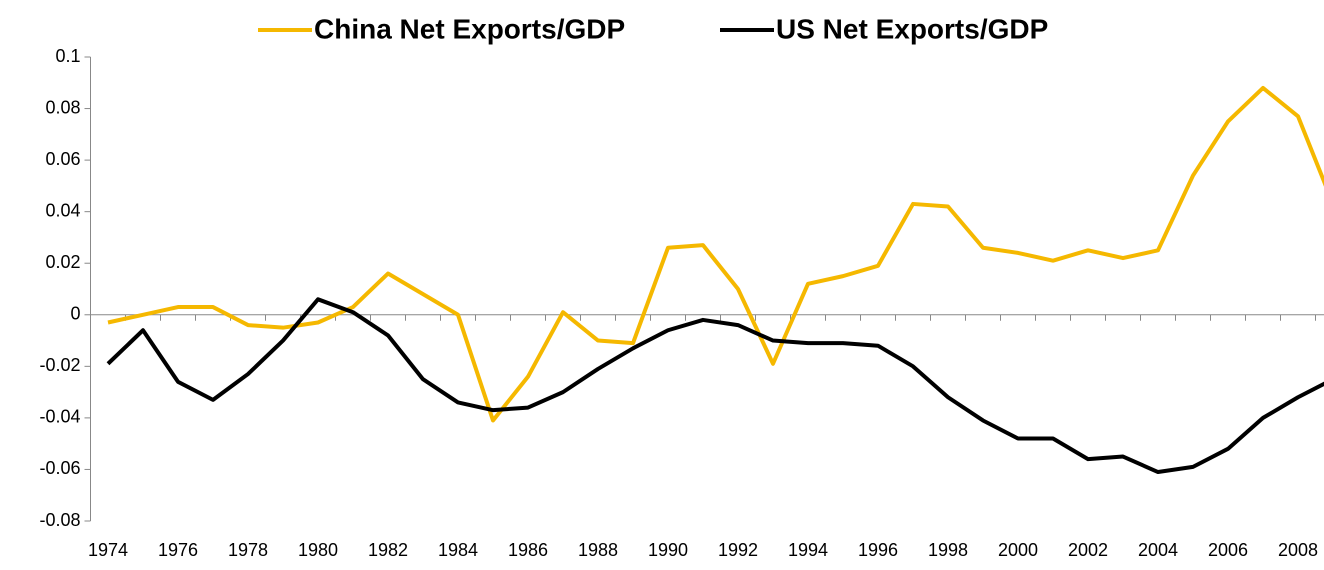 The image size is (1324, 570). What do you see at coordinates (808, 550) in the screenshot?
I see `x-tick-label: 1994` at bounding box center [808, 550].